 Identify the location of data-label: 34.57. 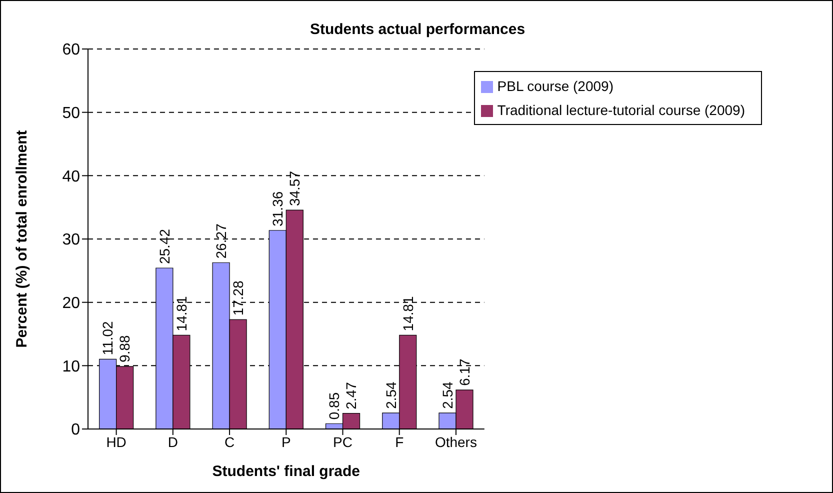
(294, 188).